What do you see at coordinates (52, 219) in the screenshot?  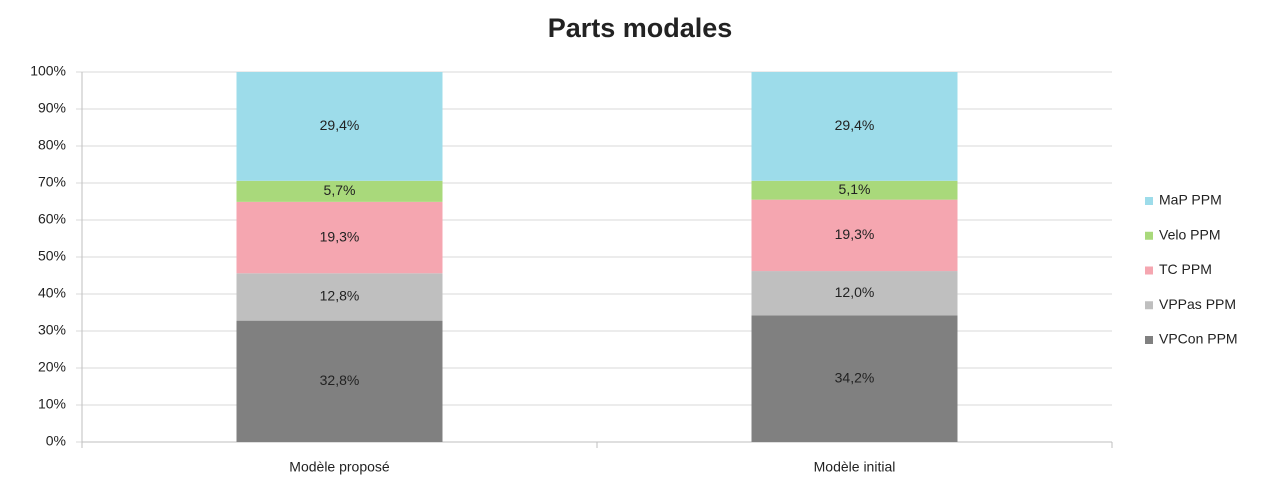 I see `y-tick-label: 60%` at bounding box center [52, 219].